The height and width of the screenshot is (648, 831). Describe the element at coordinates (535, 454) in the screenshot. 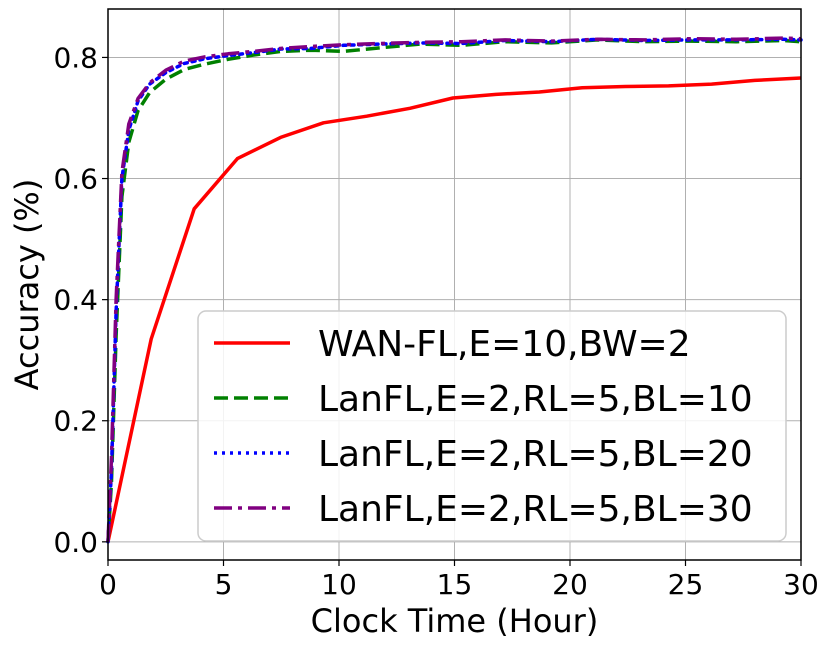

I see `legend-label: LanFL,E=2,RL=5,BL=20` at that location.